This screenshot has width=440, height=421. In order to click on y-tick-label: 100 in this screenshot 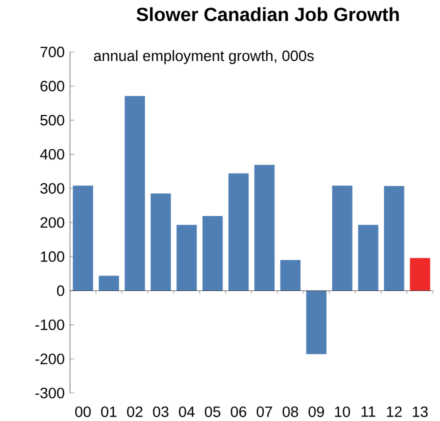, I will do `click(52, 256)`.